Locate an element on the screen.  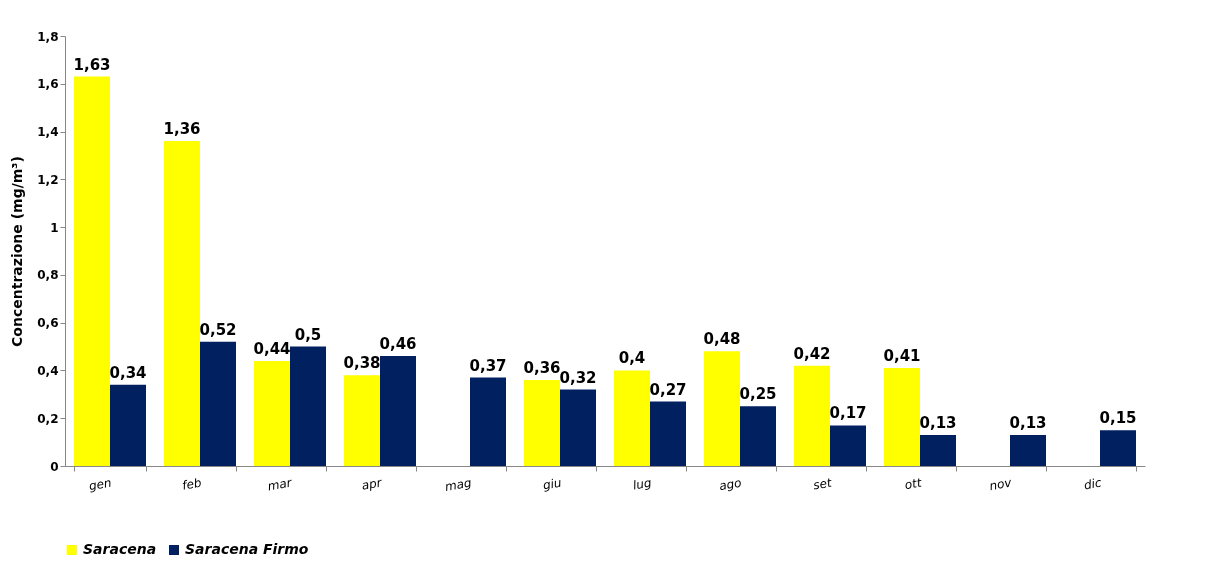
y-tick-label: 1,8 is located at coordinates (48, 36).